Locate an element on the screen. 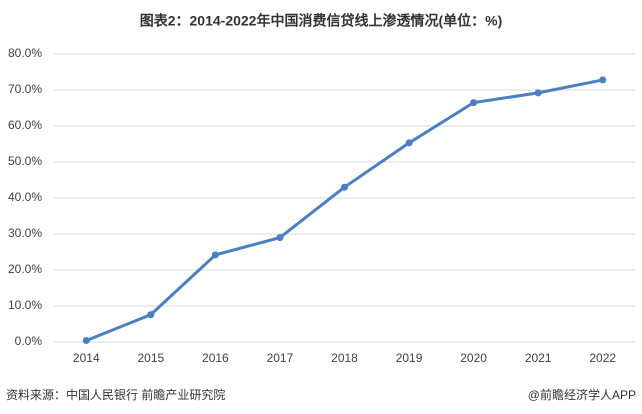 The height and width of the screenshot is (414, 642). x-tick-label: 2018 is located at coordinates (344, 358).